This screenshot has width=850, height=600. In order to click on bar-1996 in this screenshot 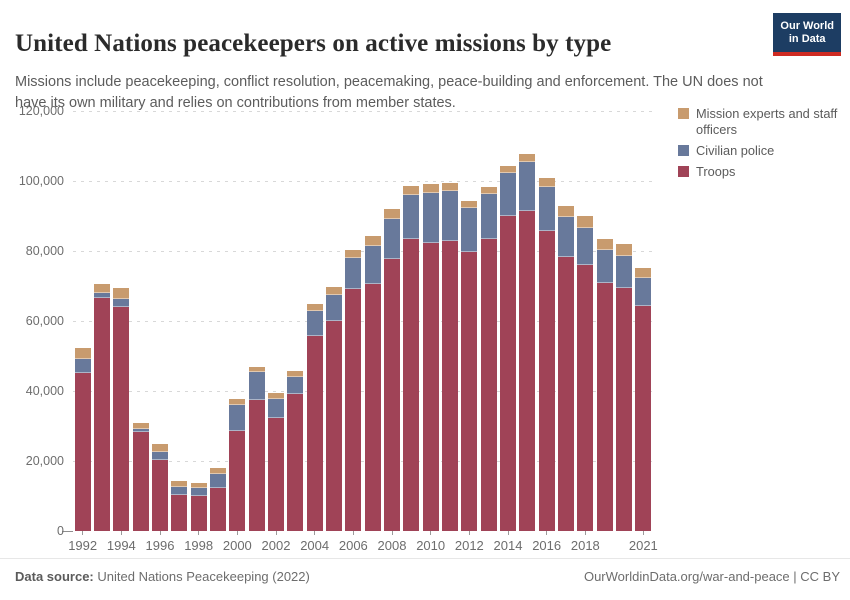, I will do `click(160, 487)`.